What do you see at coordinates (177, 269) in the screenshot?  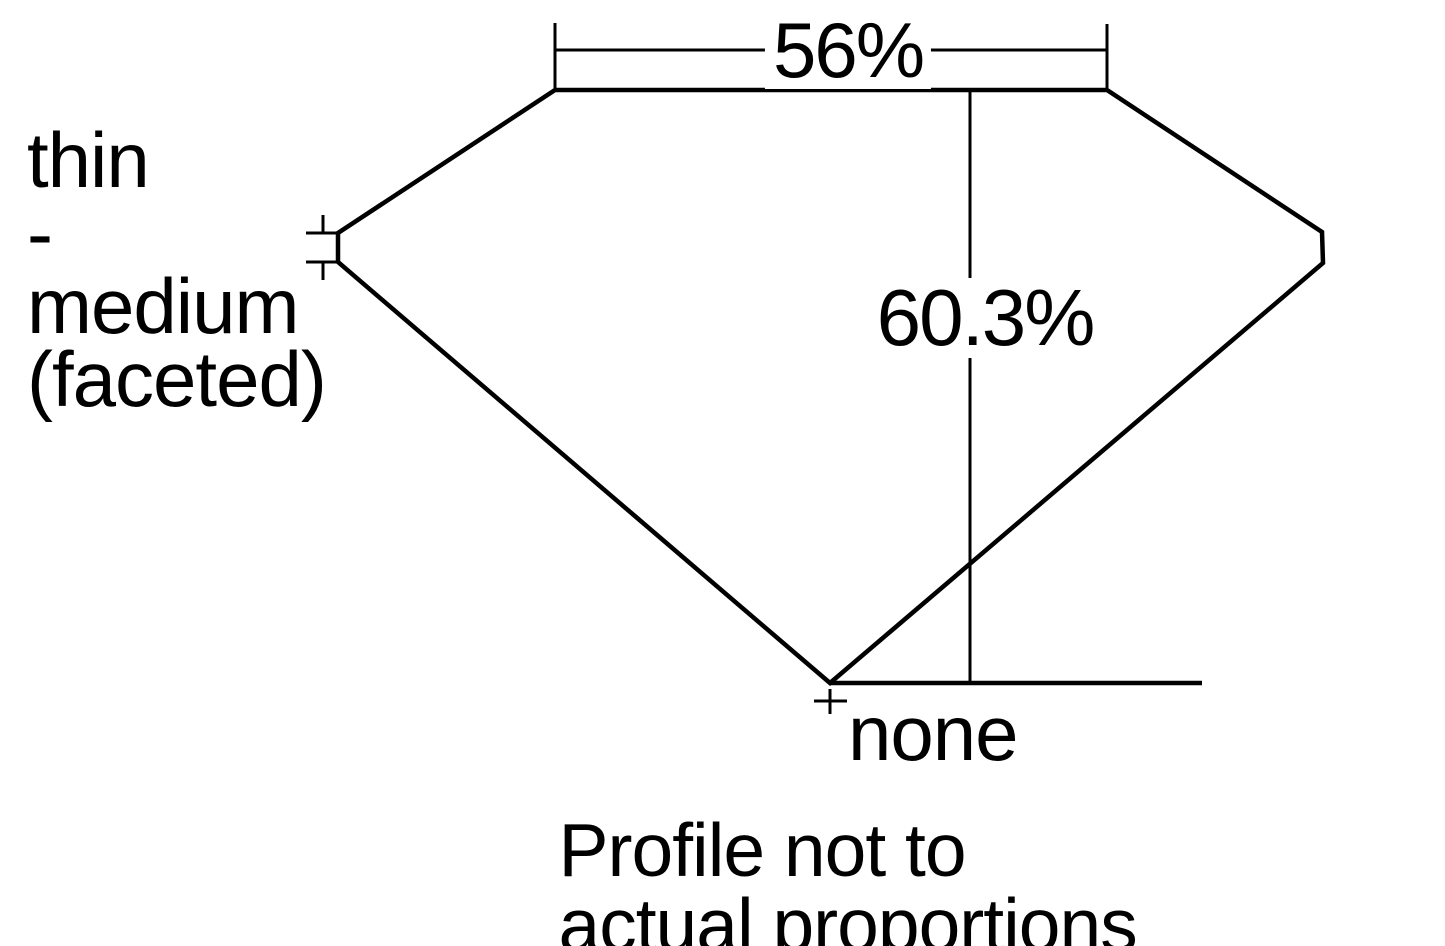 I see `girdle-label: thin - medium (faceted)` at bounding box center [177, 269].